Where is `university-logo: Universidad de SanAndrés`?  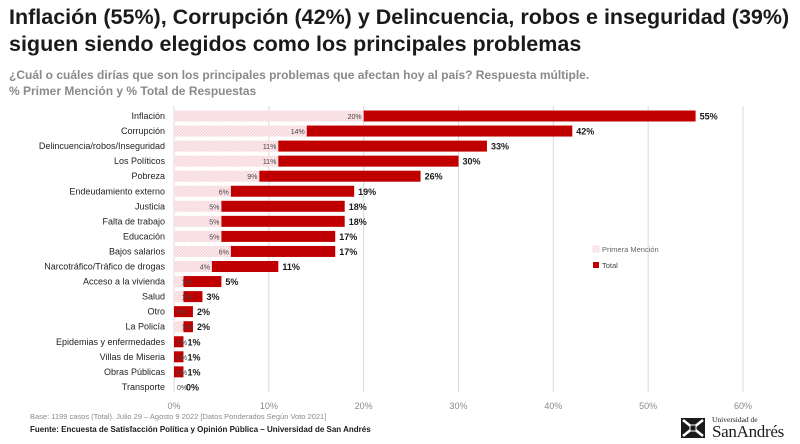 university-logo: Universidad de SanAndrés is located at coordinates (737, 428).